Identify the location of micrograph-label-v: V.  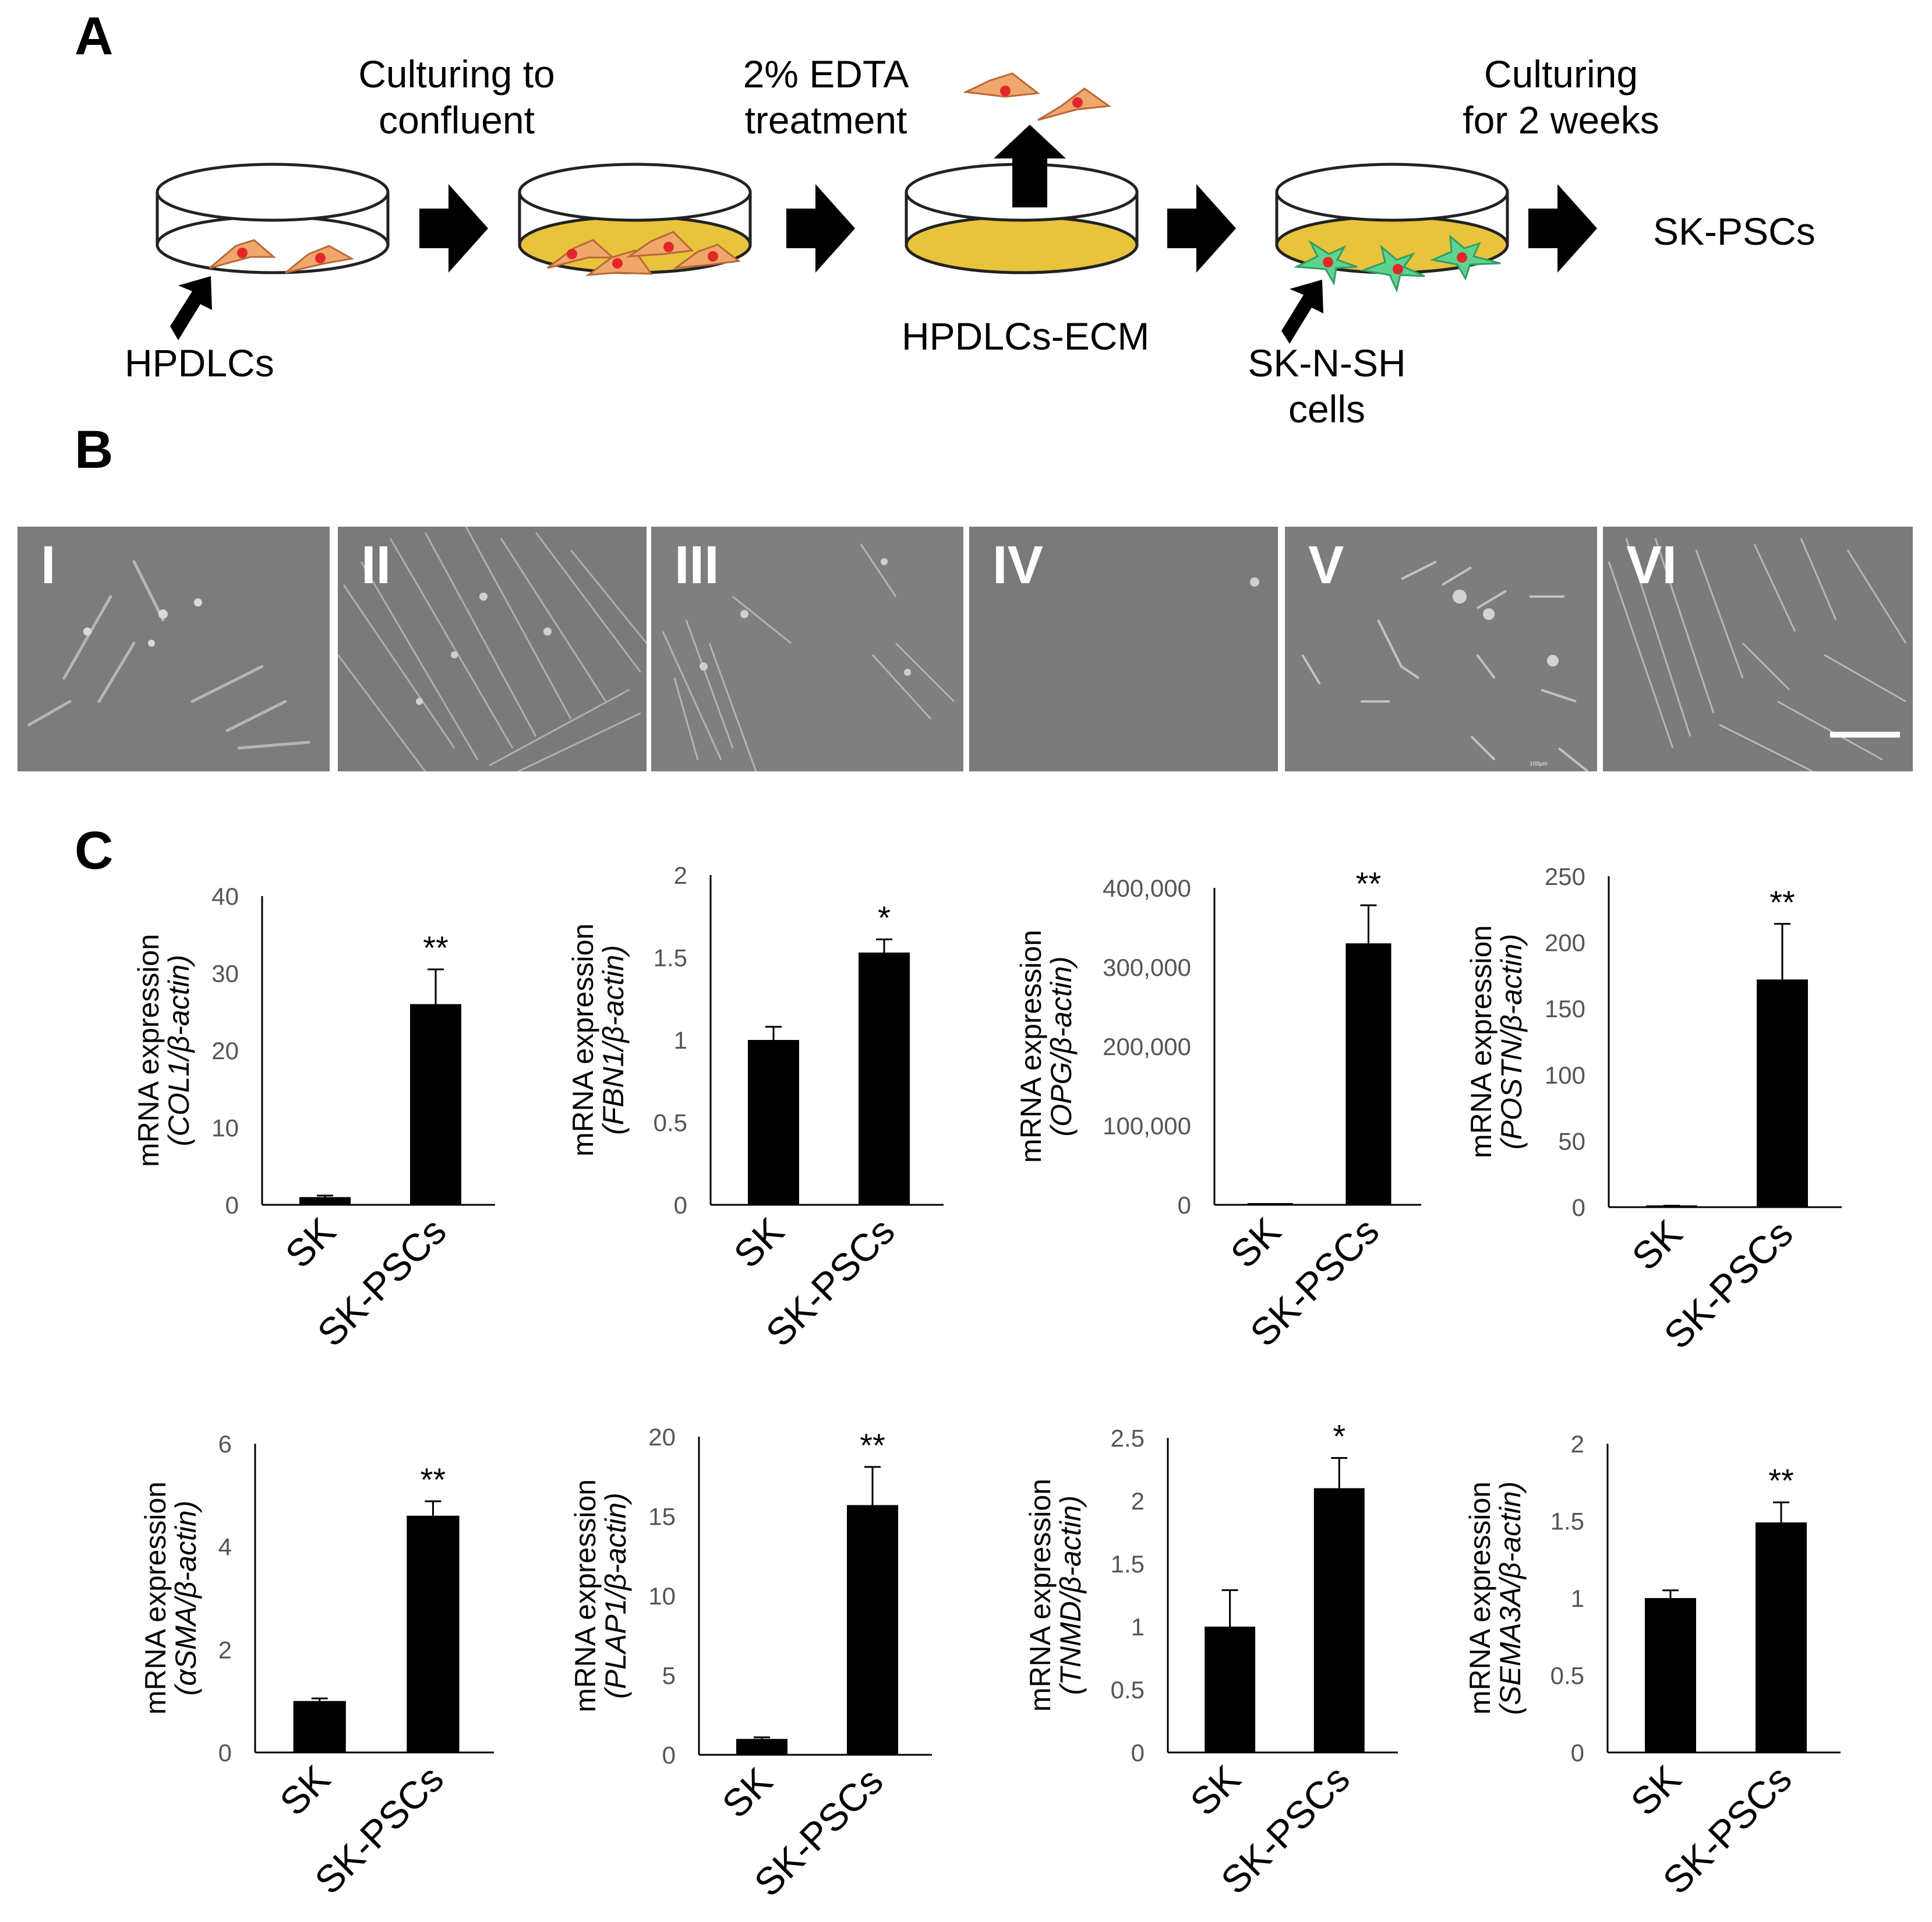
(1326, 565).